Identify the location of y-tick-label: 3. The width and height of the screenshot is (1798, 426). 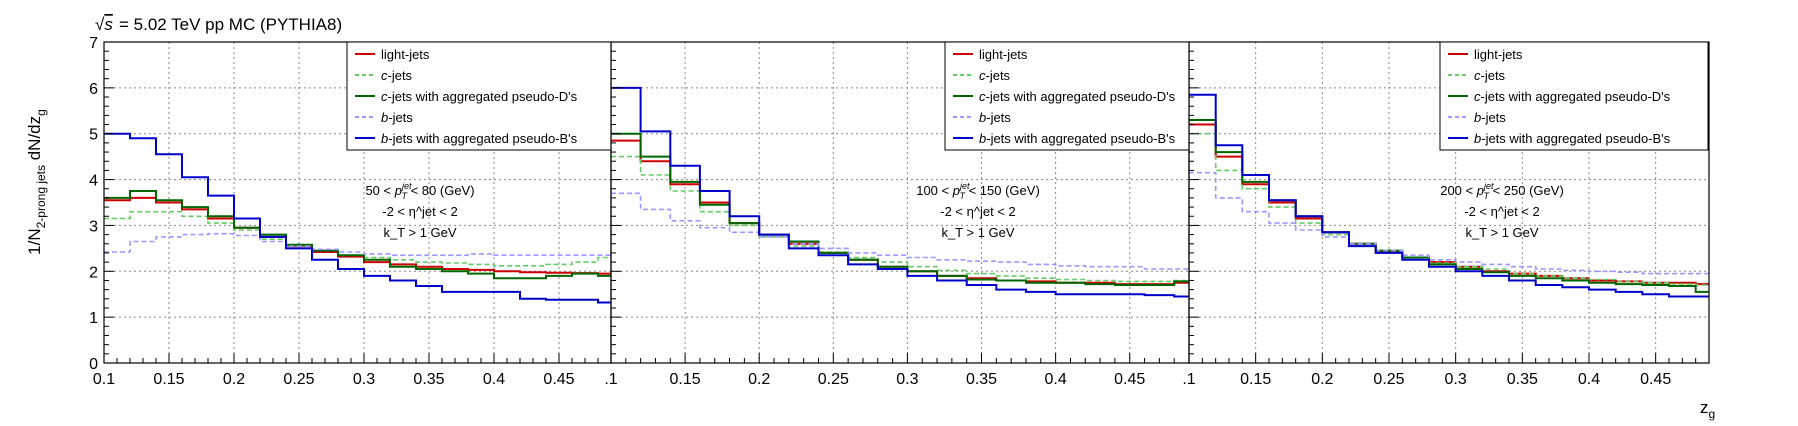
(93, 226).